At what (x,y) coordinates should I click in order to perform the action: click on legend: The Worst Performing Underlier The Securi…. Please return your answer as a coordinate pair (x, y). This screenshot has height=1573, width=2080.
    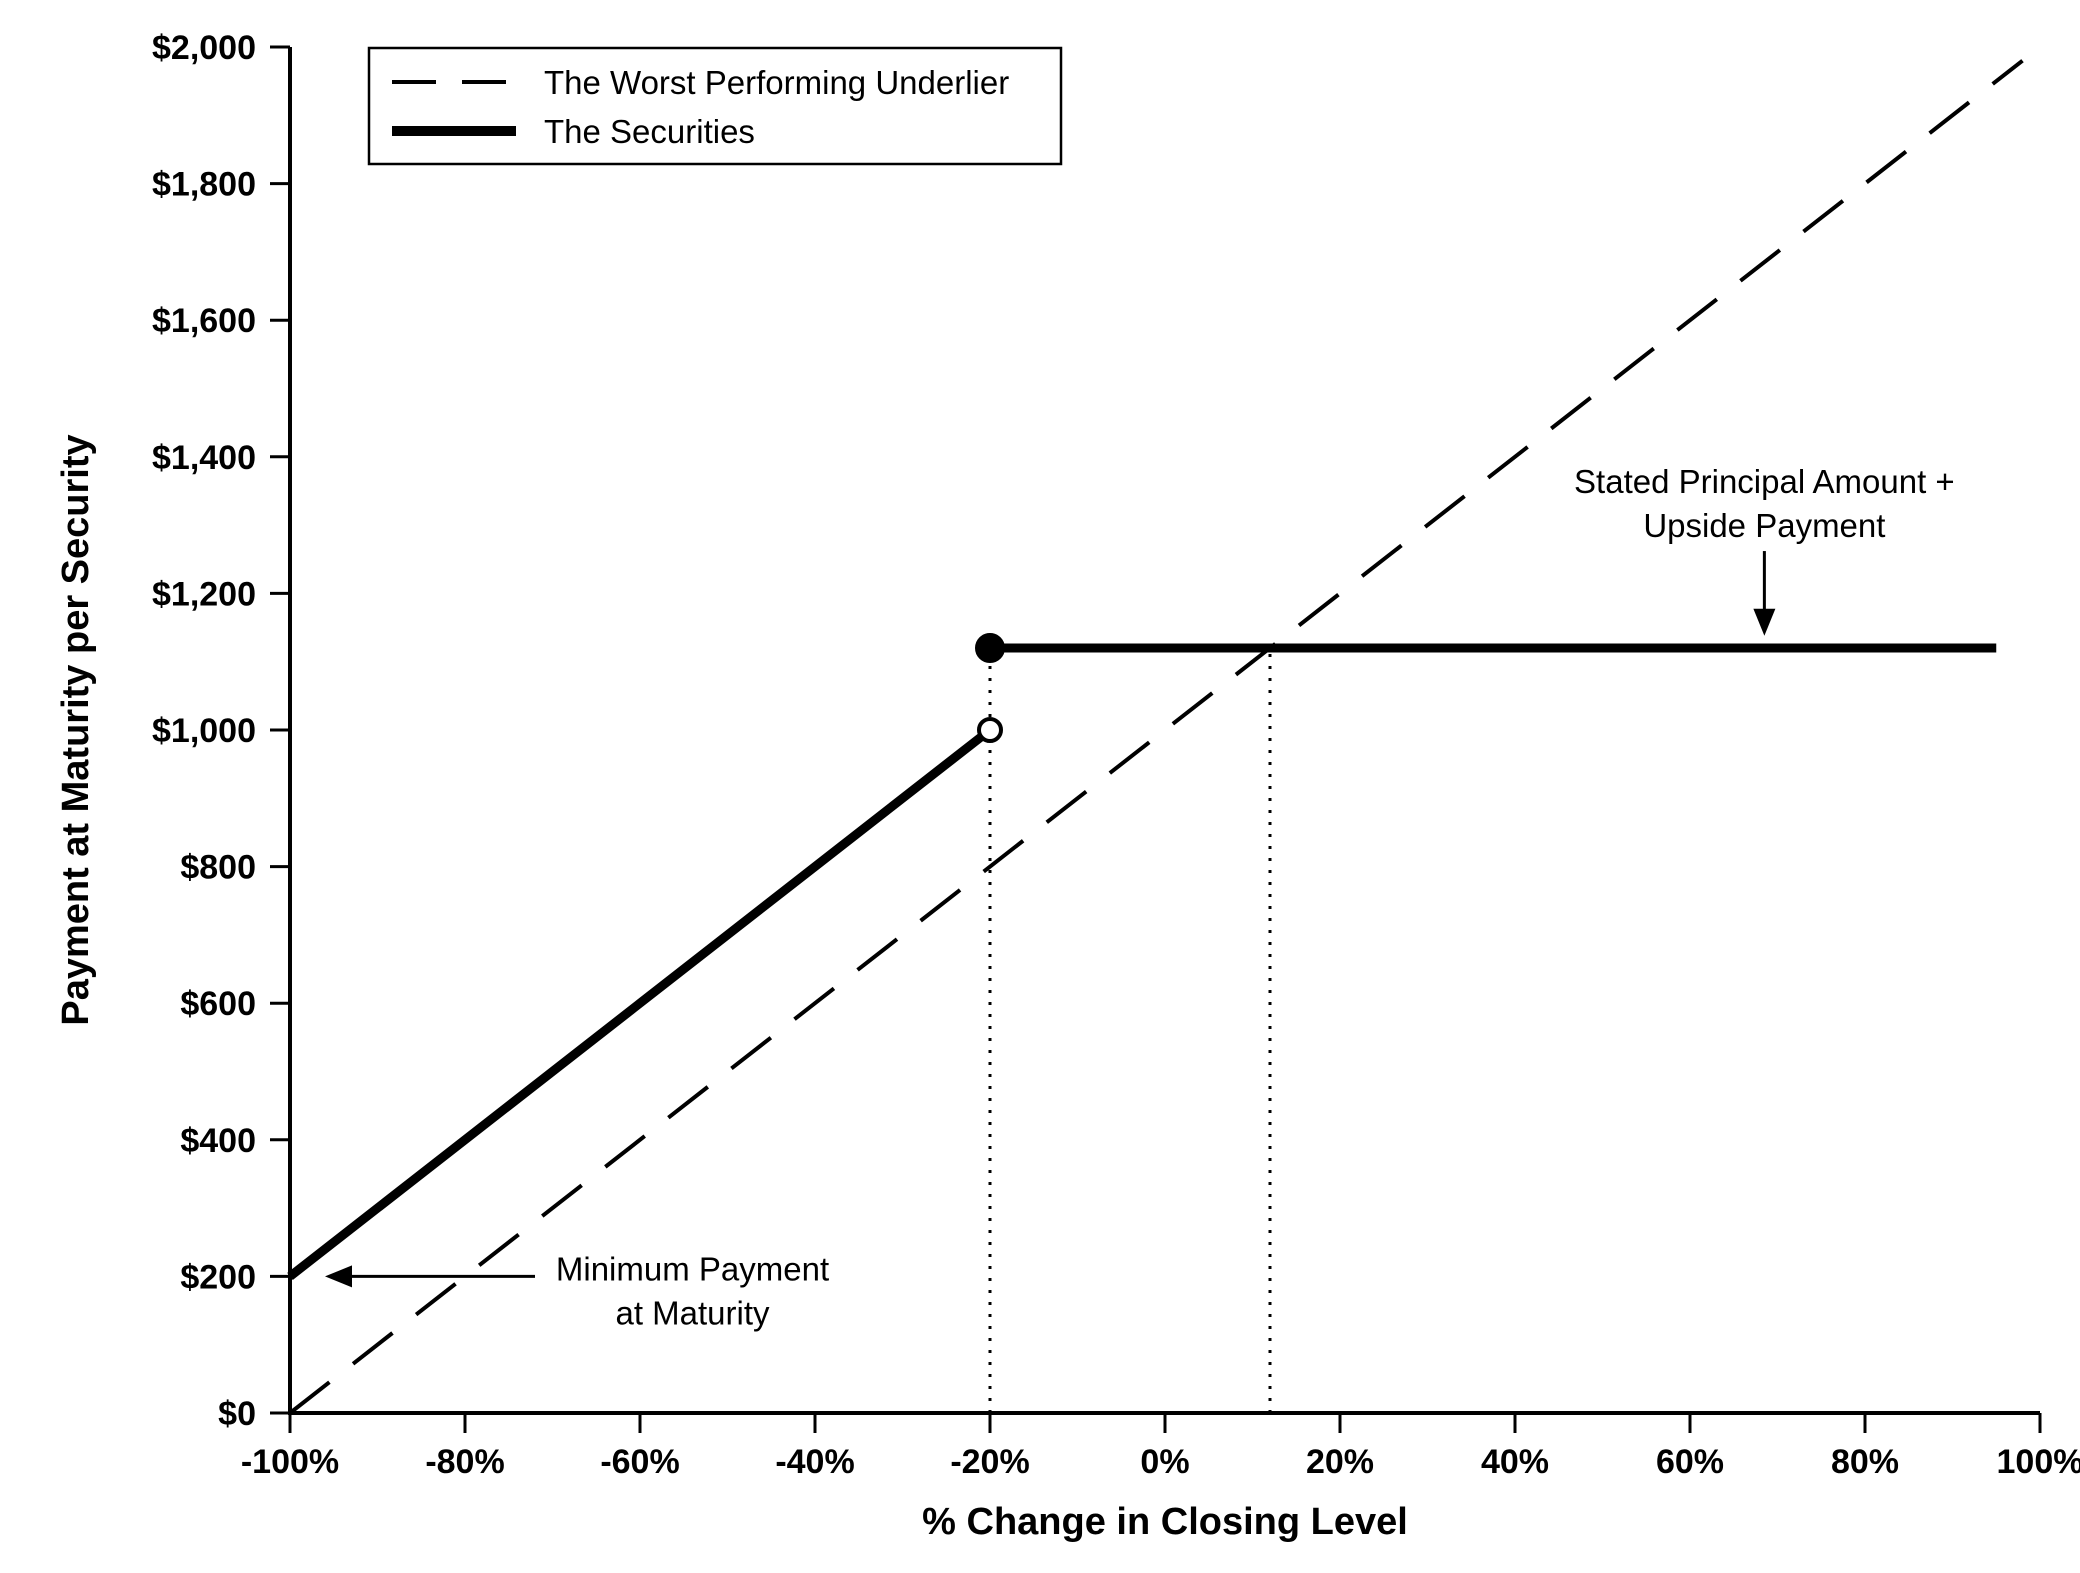
    Looking at the image, I should click on (715, 106).